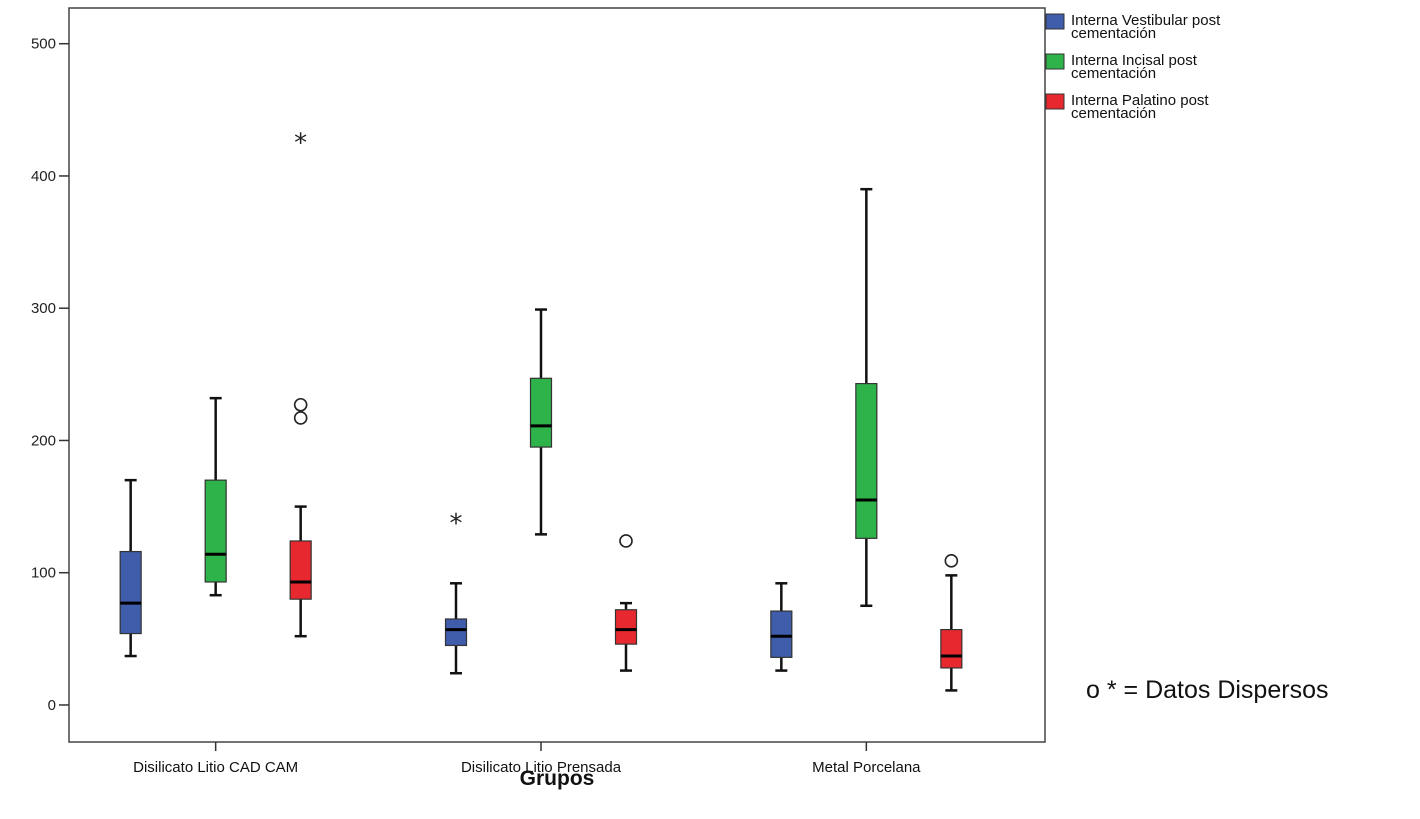  What do you see at coordinates (43, 573) in the screenshot?
I see `y-tick-label: 100` at bounding box center [43, 573].